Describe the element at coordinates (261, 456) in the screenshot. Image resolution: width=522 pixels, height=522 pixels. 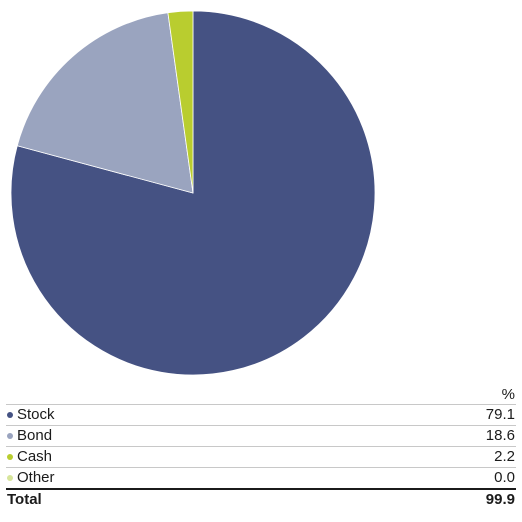
I see `legend-row-cash: Cash 2.2` at that location.